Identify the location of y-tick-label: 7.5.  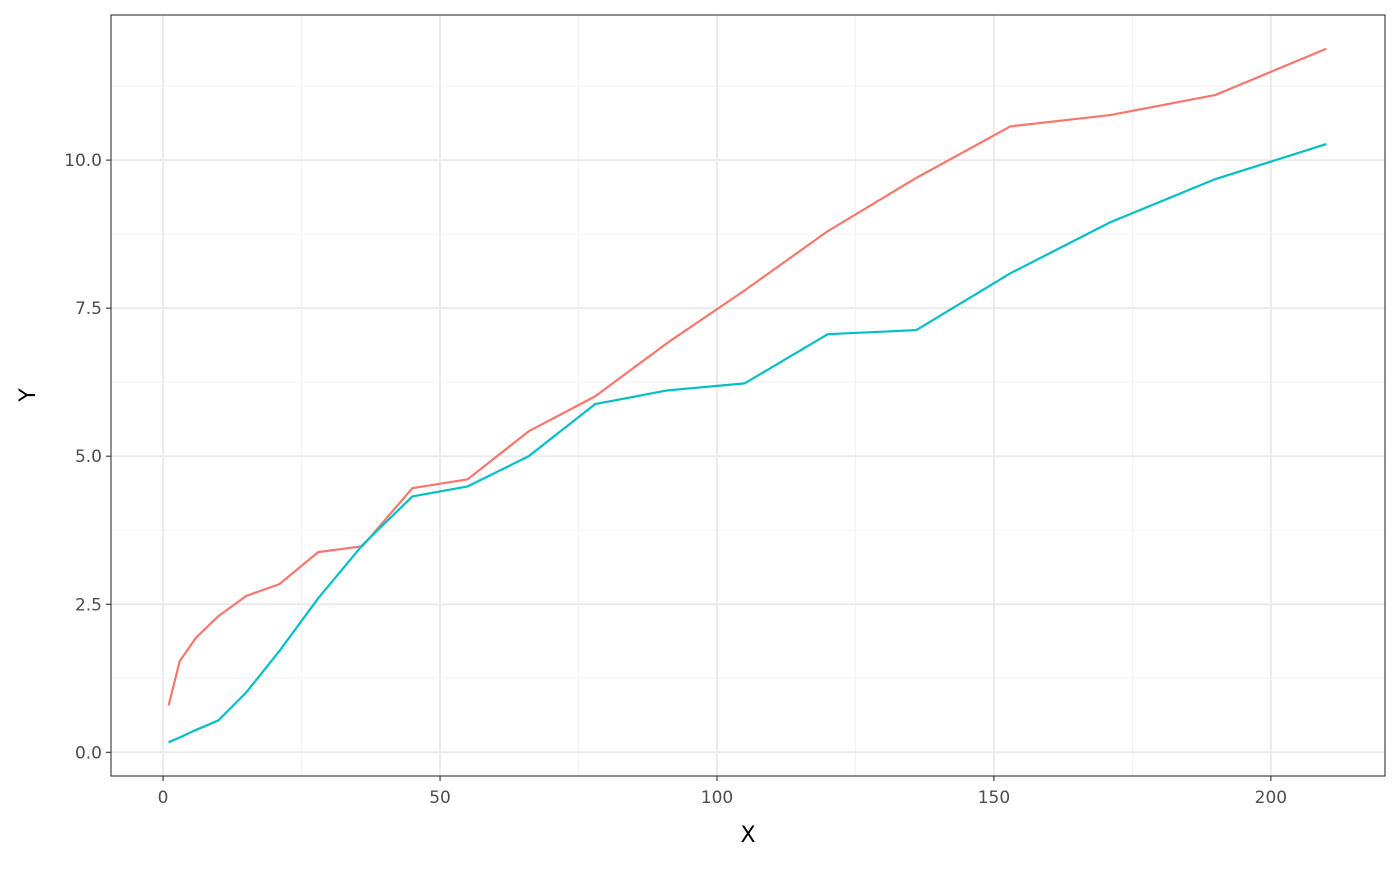
(88, 309).